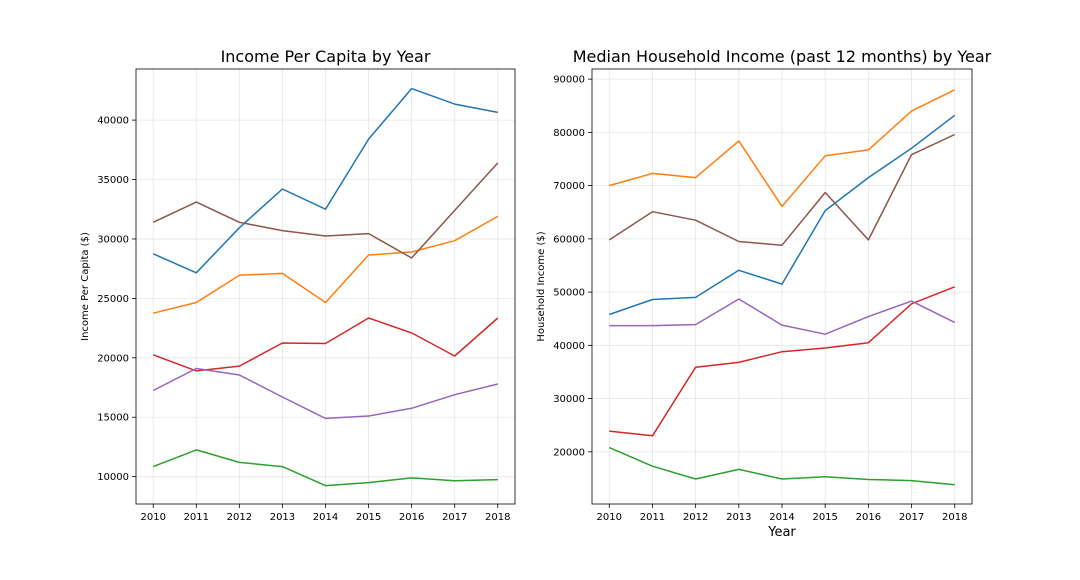 The width and height of the screenshot is (1080, 580). I want to click on x-axis-label: Year, so click(781, 532).